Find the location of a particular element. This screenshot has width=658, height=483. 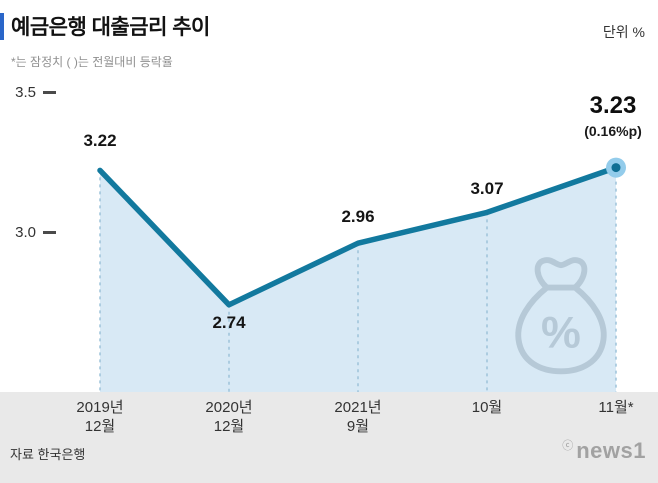

money-bag-body is located at coordinates (561, 329).